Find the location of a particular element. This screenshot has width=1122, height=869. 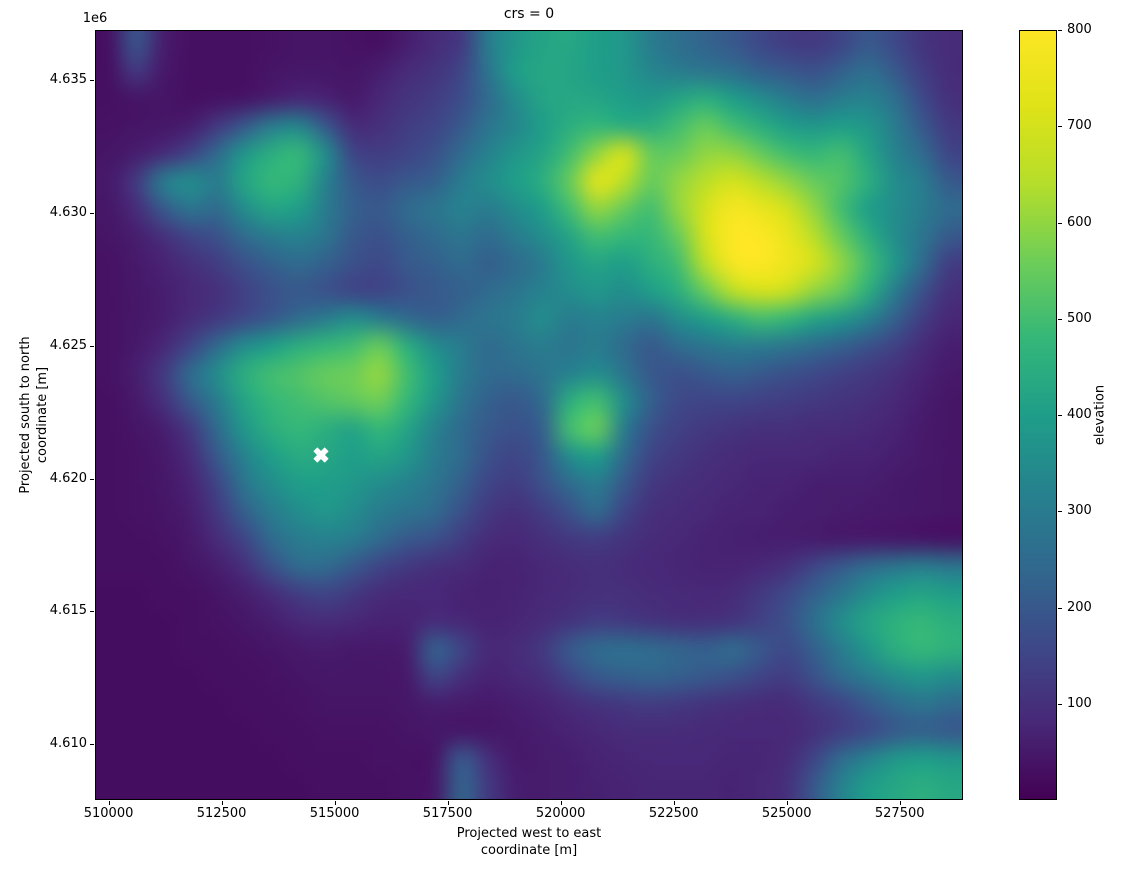

y-tick-label: 4.610 is located at coordinates (68, 744).